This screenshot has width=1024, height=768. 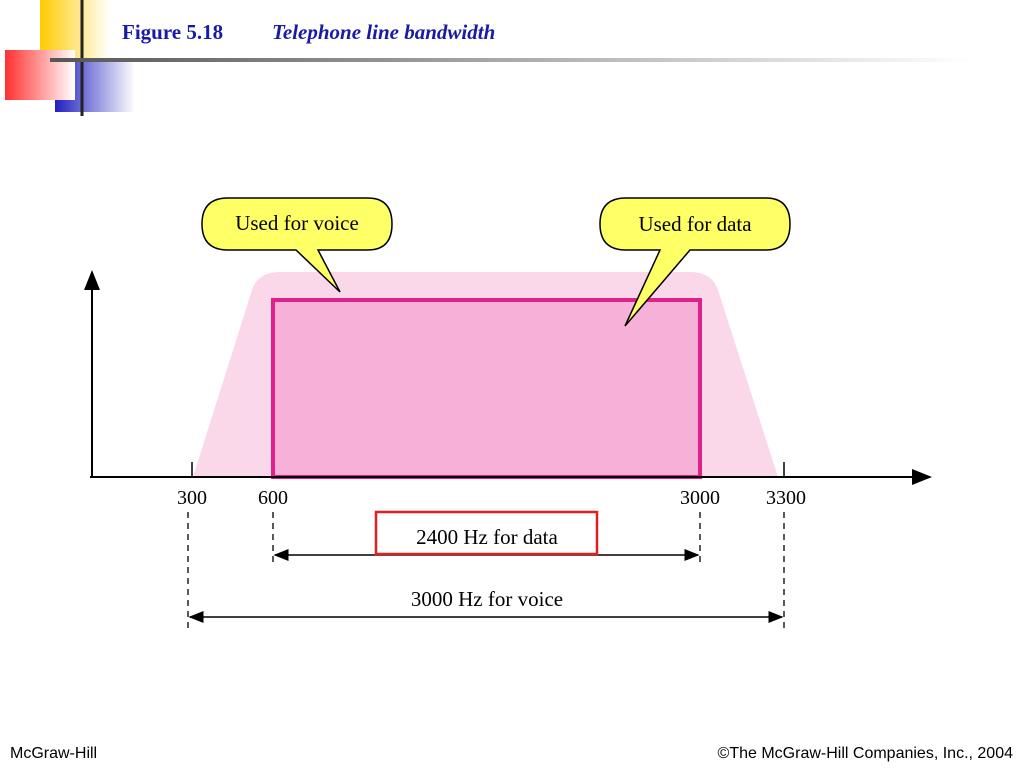 I want to click on data-band, so click(x=486, y=388).